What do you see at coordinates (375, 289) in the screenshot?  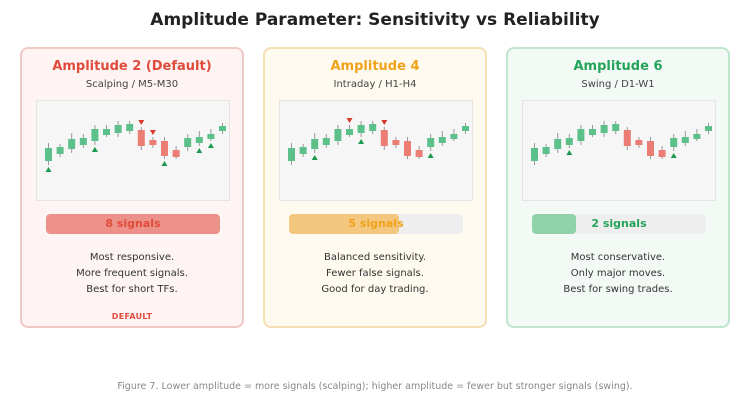 I see `desc-line: Good for day trading.` at bounding box center [375, 289].